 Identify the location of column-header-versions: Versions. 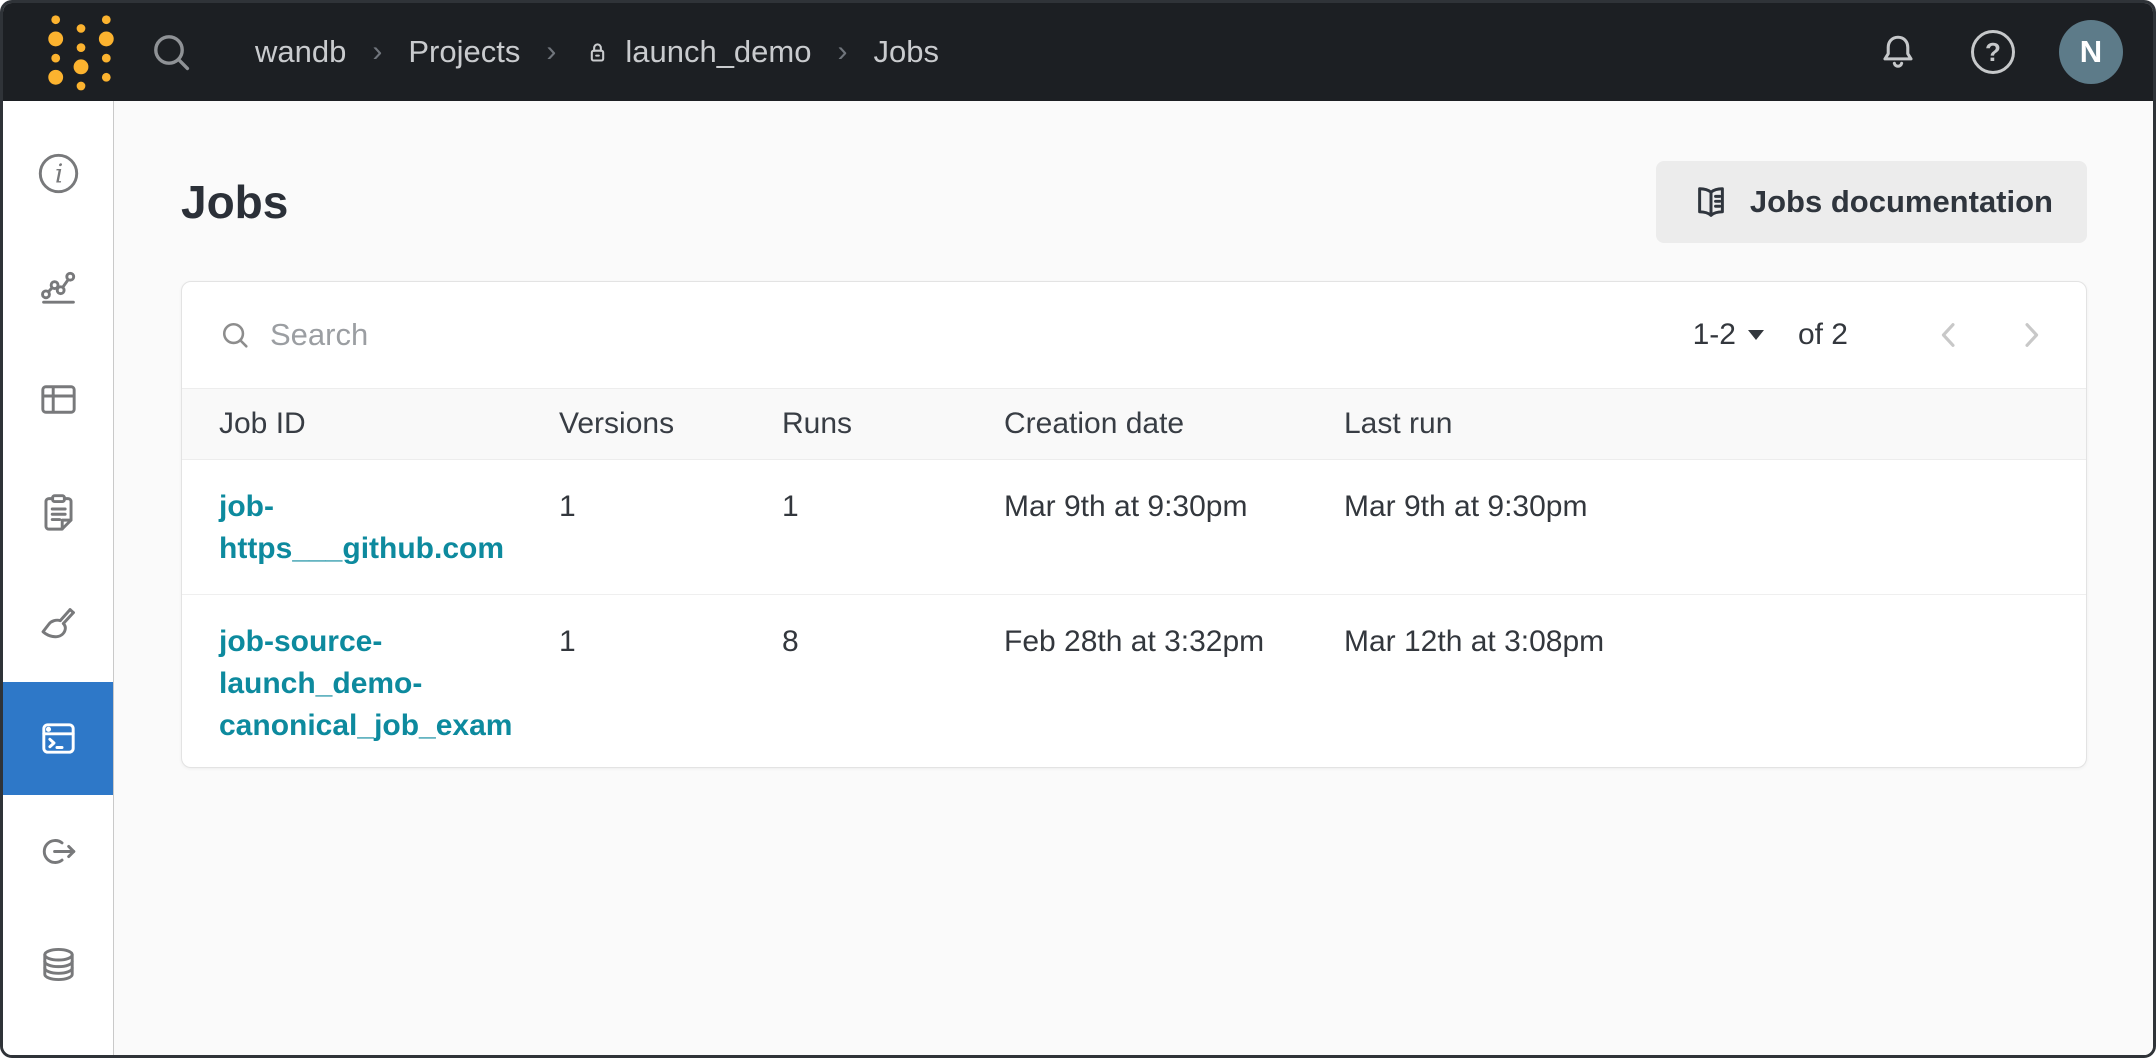
(617, 423).